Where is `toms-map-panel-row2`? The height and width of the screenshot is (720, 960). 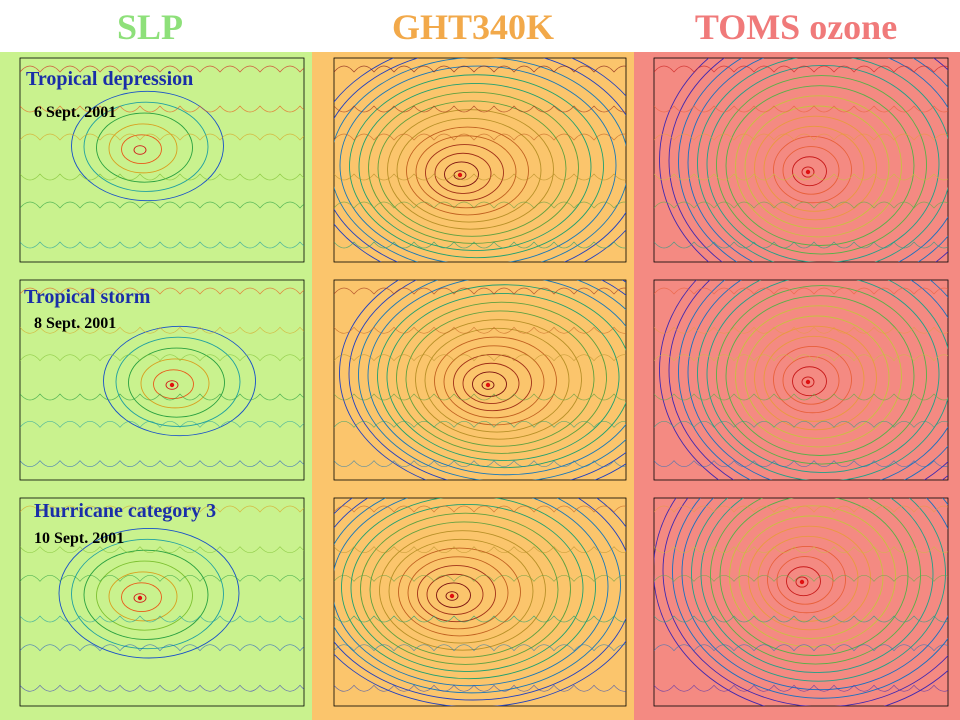 toms-map-panel-row2 is located at coordinates (795, 383).